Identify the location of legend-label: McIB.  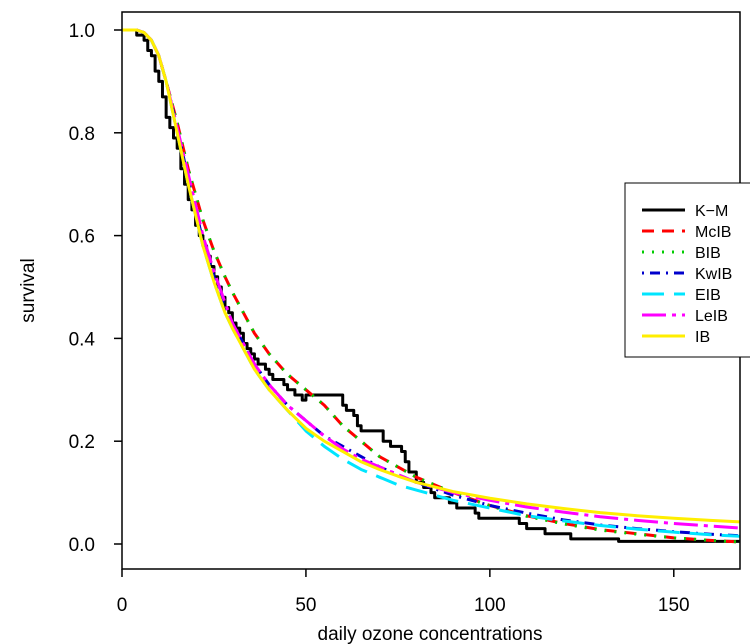
(713, 232).